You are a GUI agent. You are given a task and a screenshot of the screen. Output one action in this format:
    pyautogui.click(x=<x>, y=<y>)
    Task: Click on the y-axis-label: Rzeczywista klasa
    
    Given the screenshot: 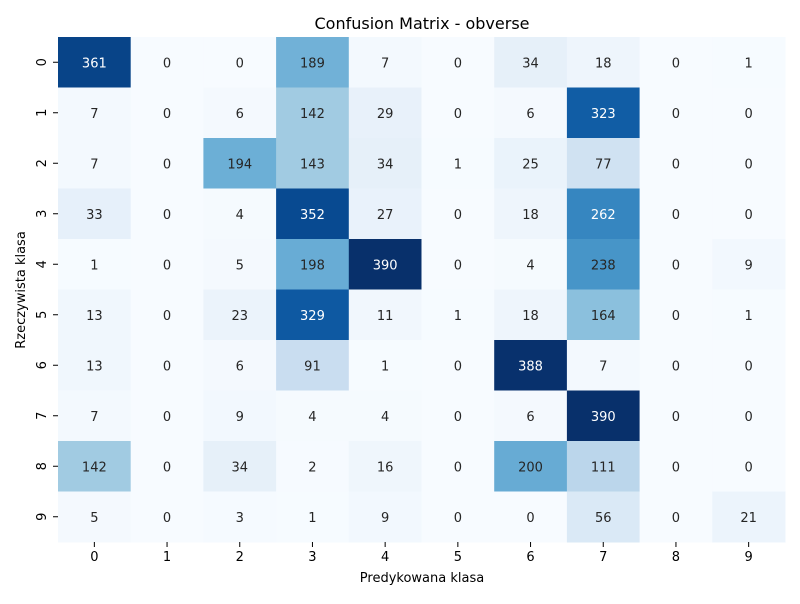 What is the action you would take?
    pyautogui.click(x=21, y=290)
    